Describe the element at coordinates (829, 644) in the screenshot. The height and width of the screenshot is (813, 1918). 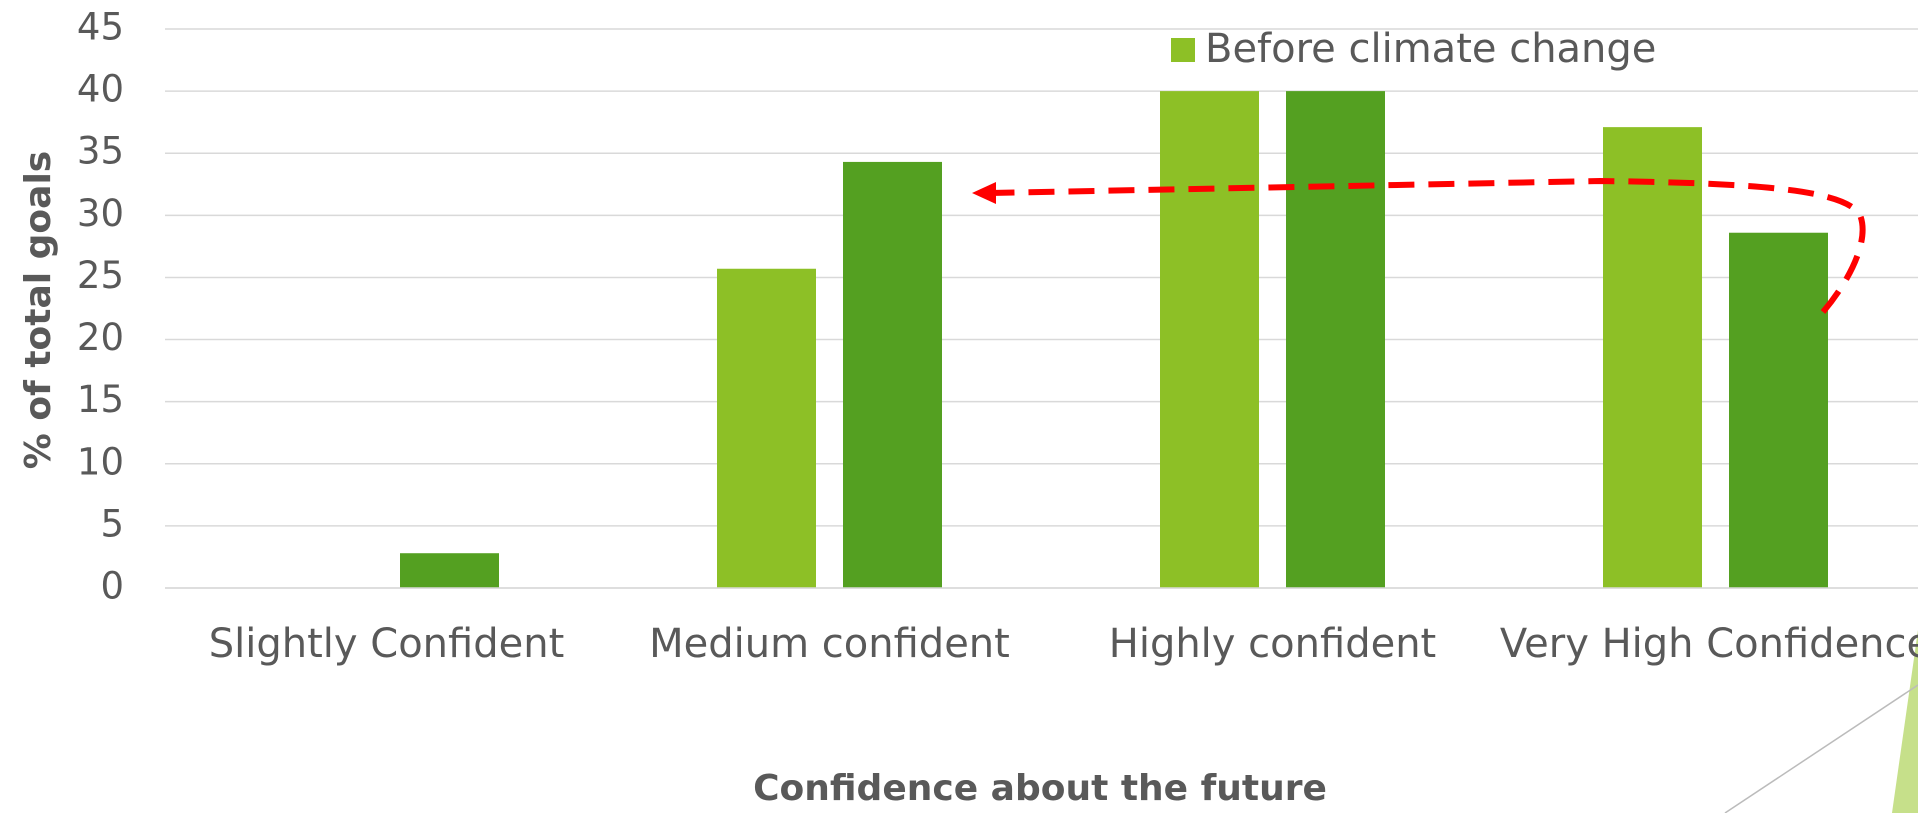
I see `x-tick-label: Medium confident` at that location.